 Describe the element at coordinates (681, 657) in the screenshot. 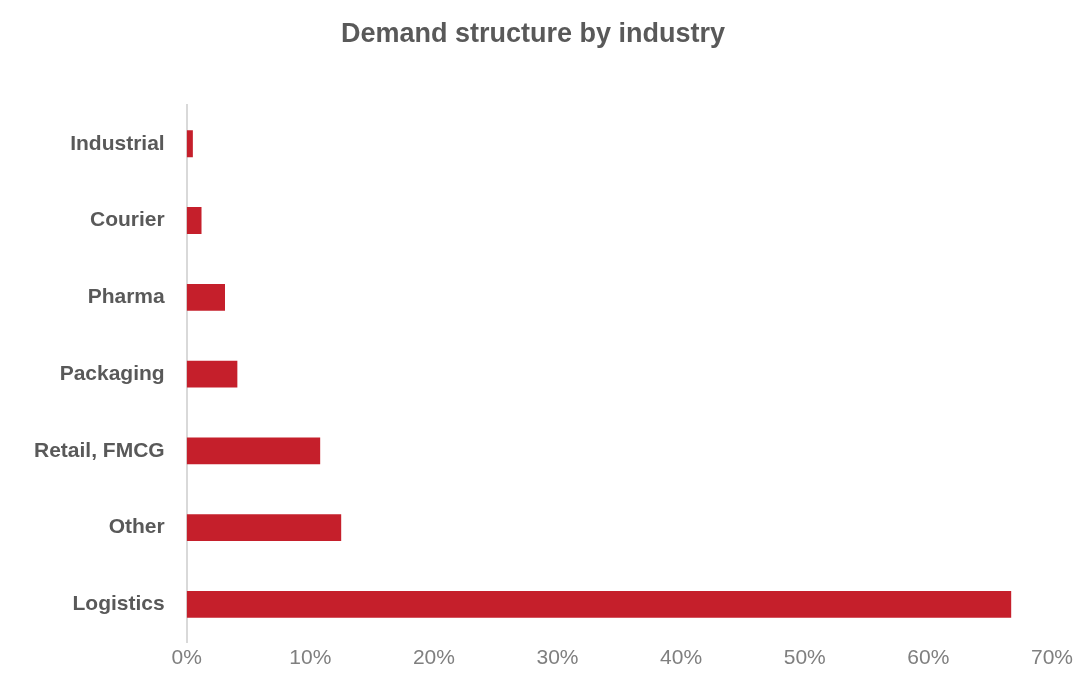

I see `x-tick-label: 40%` at that location.